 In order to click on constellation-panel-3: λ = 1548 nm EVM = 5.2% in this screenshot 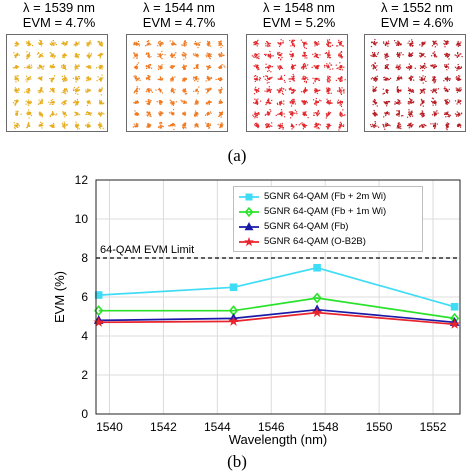, I will do `click(299, 70)`.